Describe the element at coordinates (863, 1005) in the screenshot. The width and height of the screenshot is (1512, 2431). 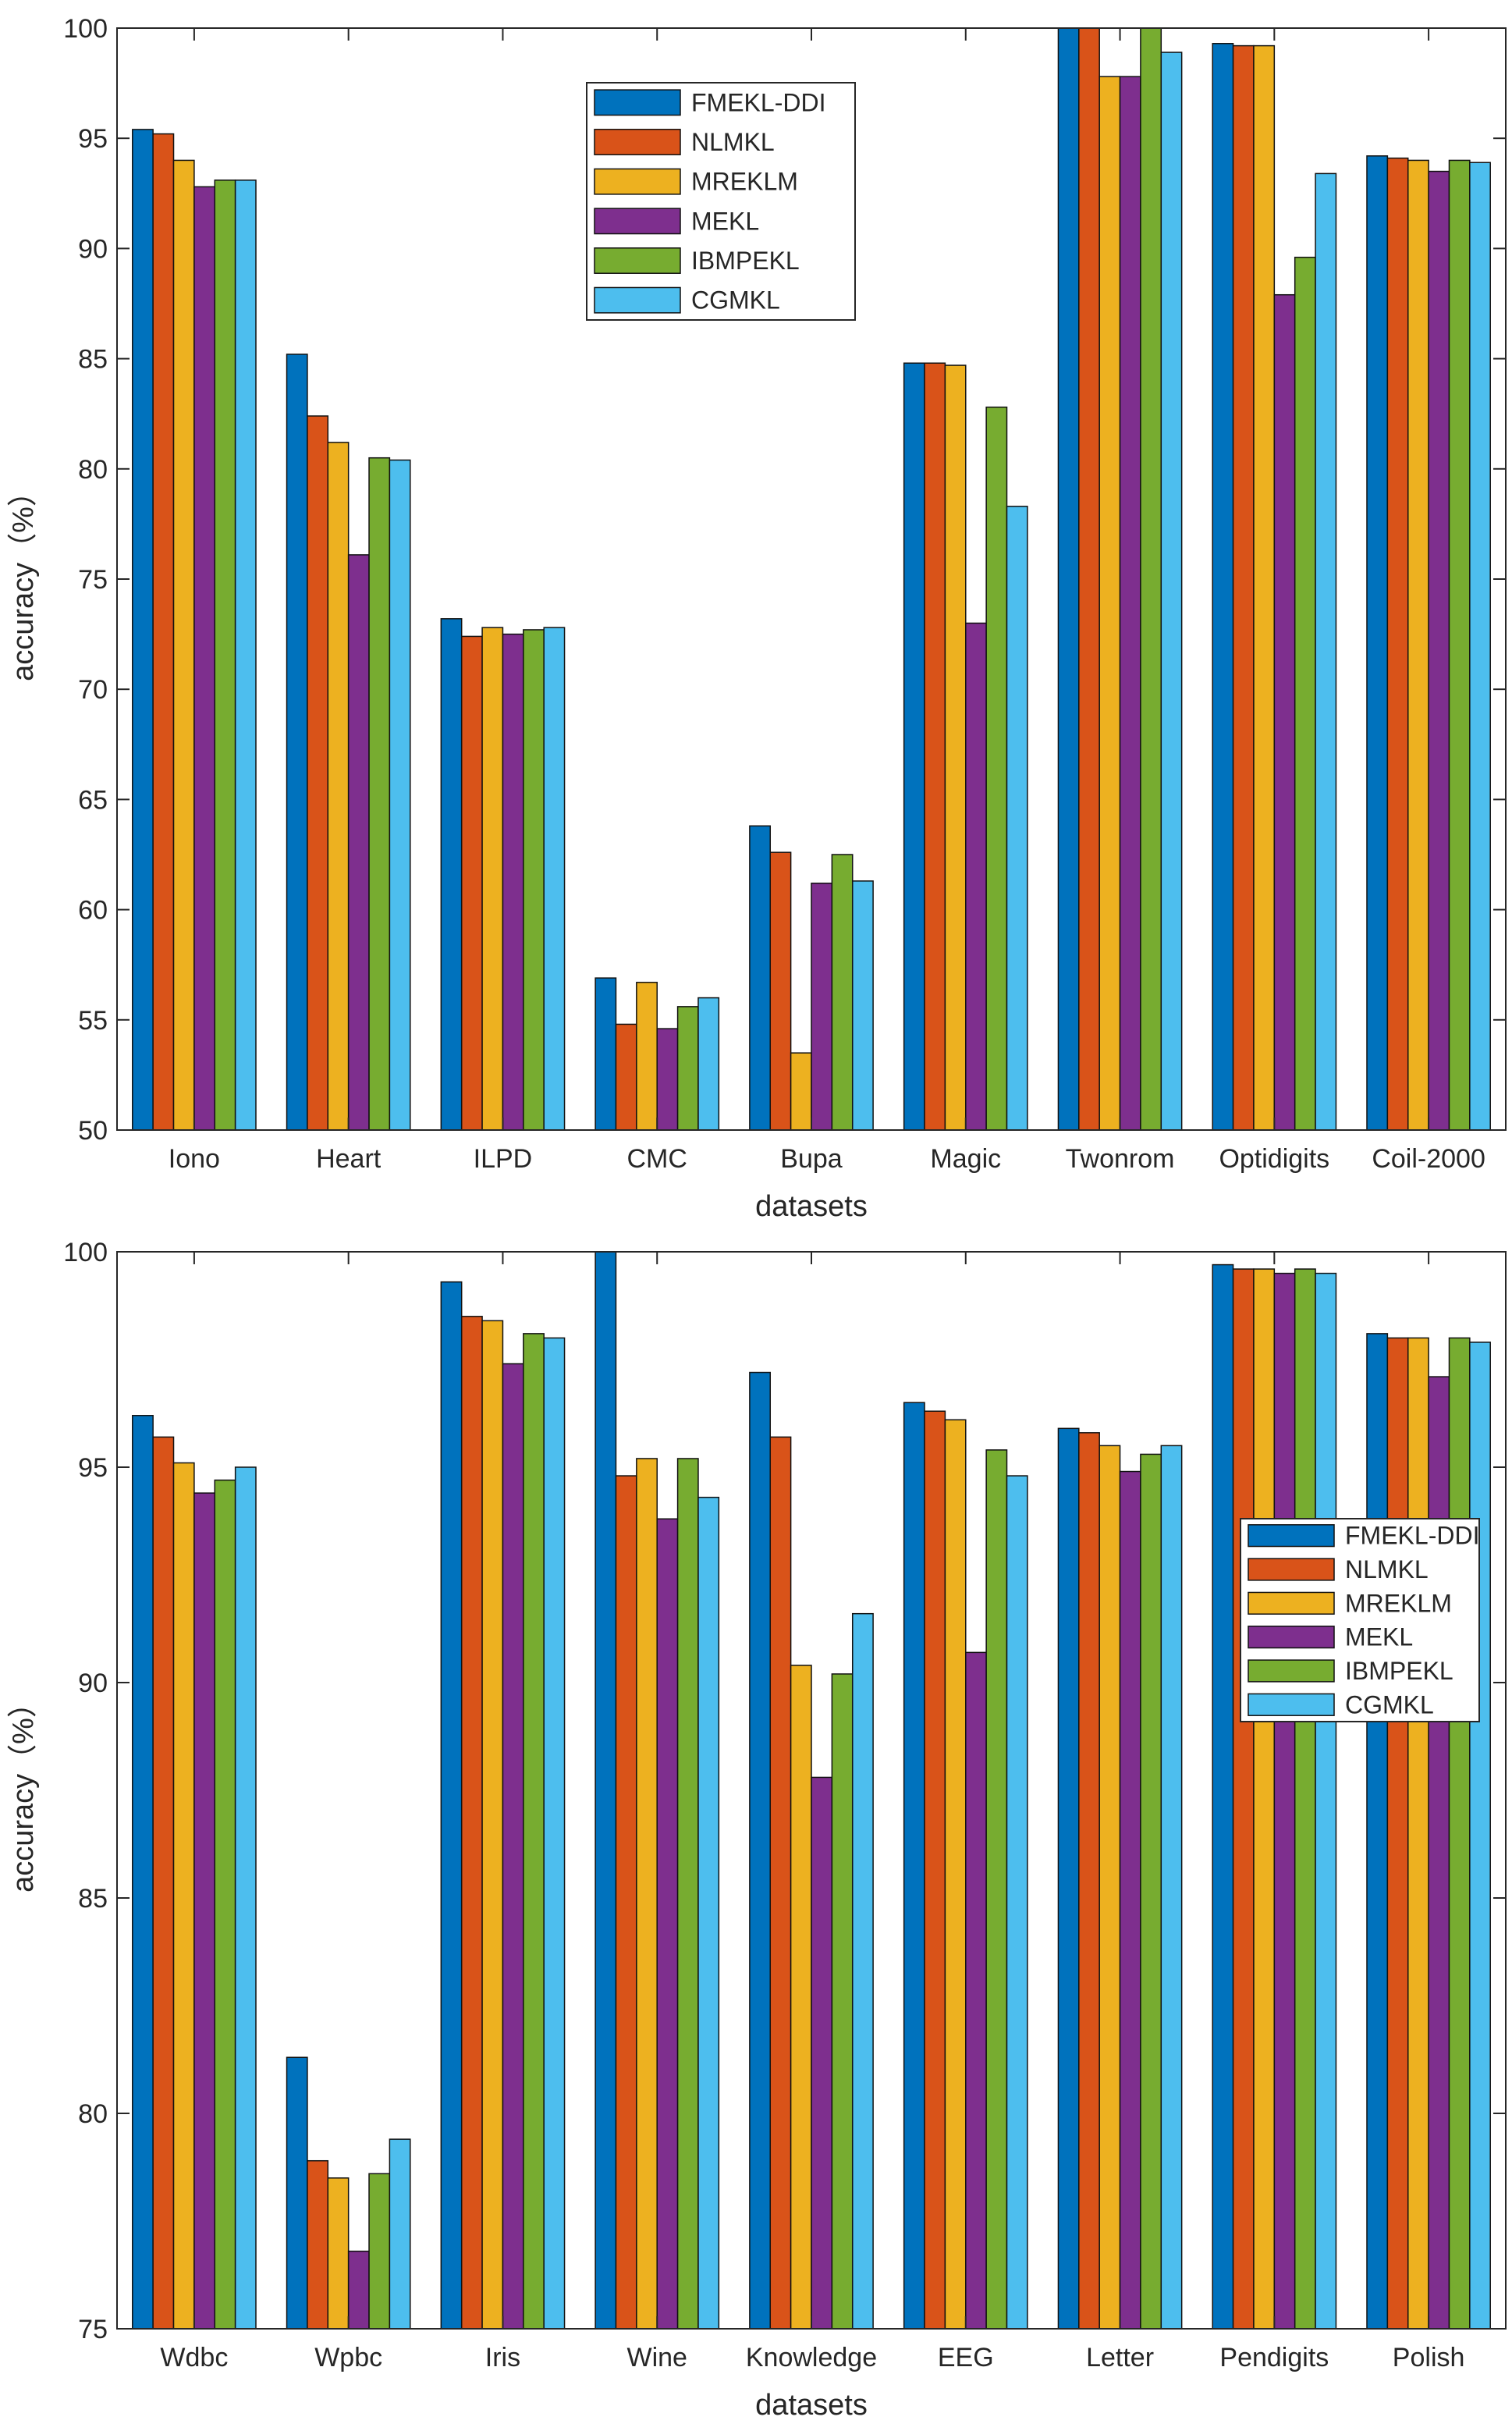
I see `bar-cgmkl-bupa` at that location.